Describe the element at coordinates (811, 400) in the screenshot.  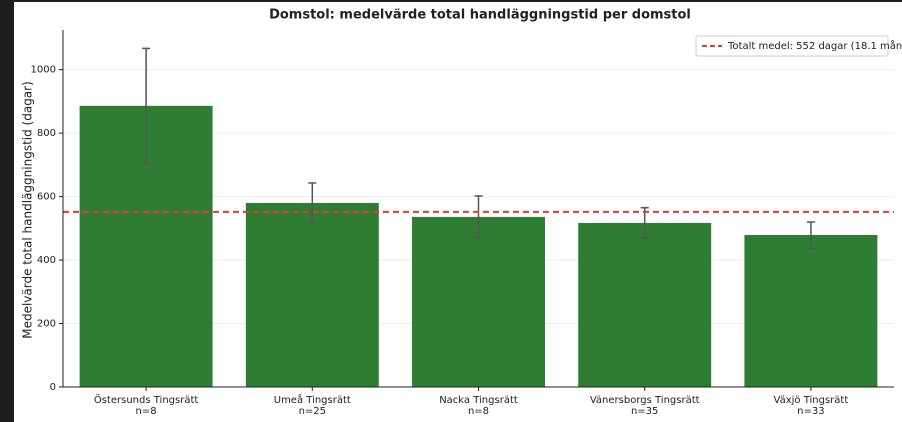
I see `x-tick-label: Växjö Tingsrätt` at that location.